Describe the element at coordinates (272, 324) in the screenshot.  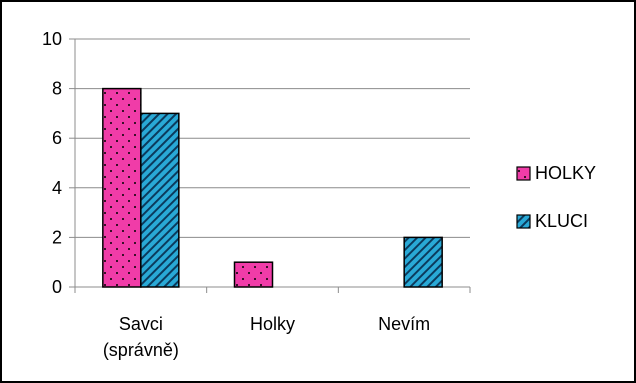
I see `x-category-label: Holky` at that location.